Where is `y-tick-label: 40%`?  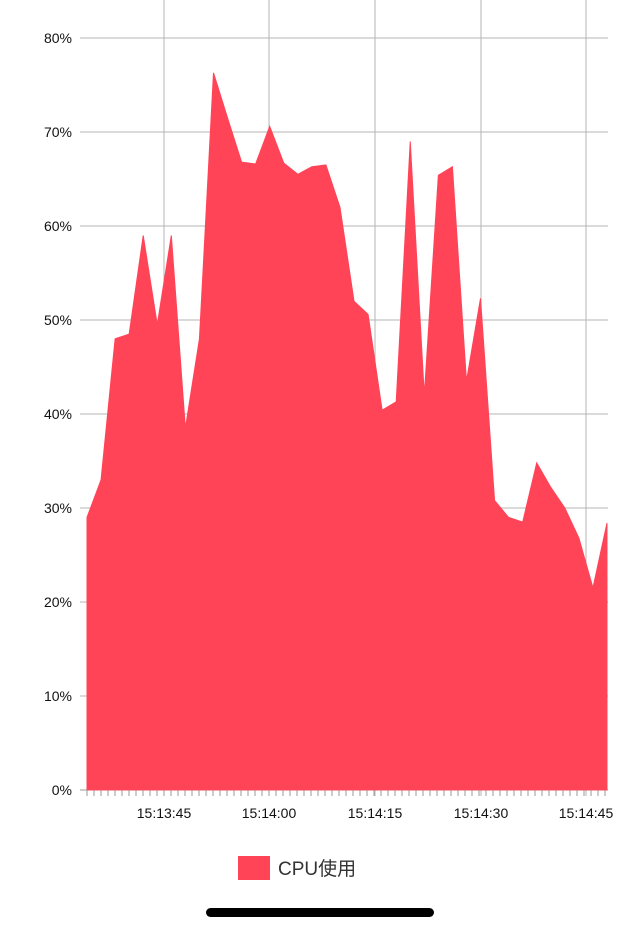
y-tick-label: 40% is located at coordinates (58, 414).